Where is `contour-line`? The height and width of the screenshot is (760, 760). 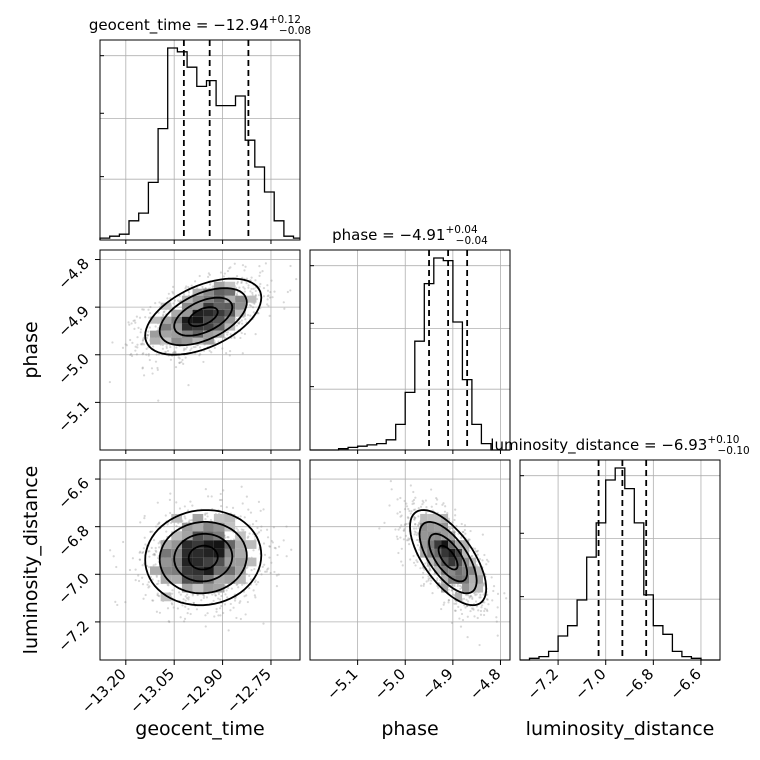 contour-line is located at coordinates (203, 316).